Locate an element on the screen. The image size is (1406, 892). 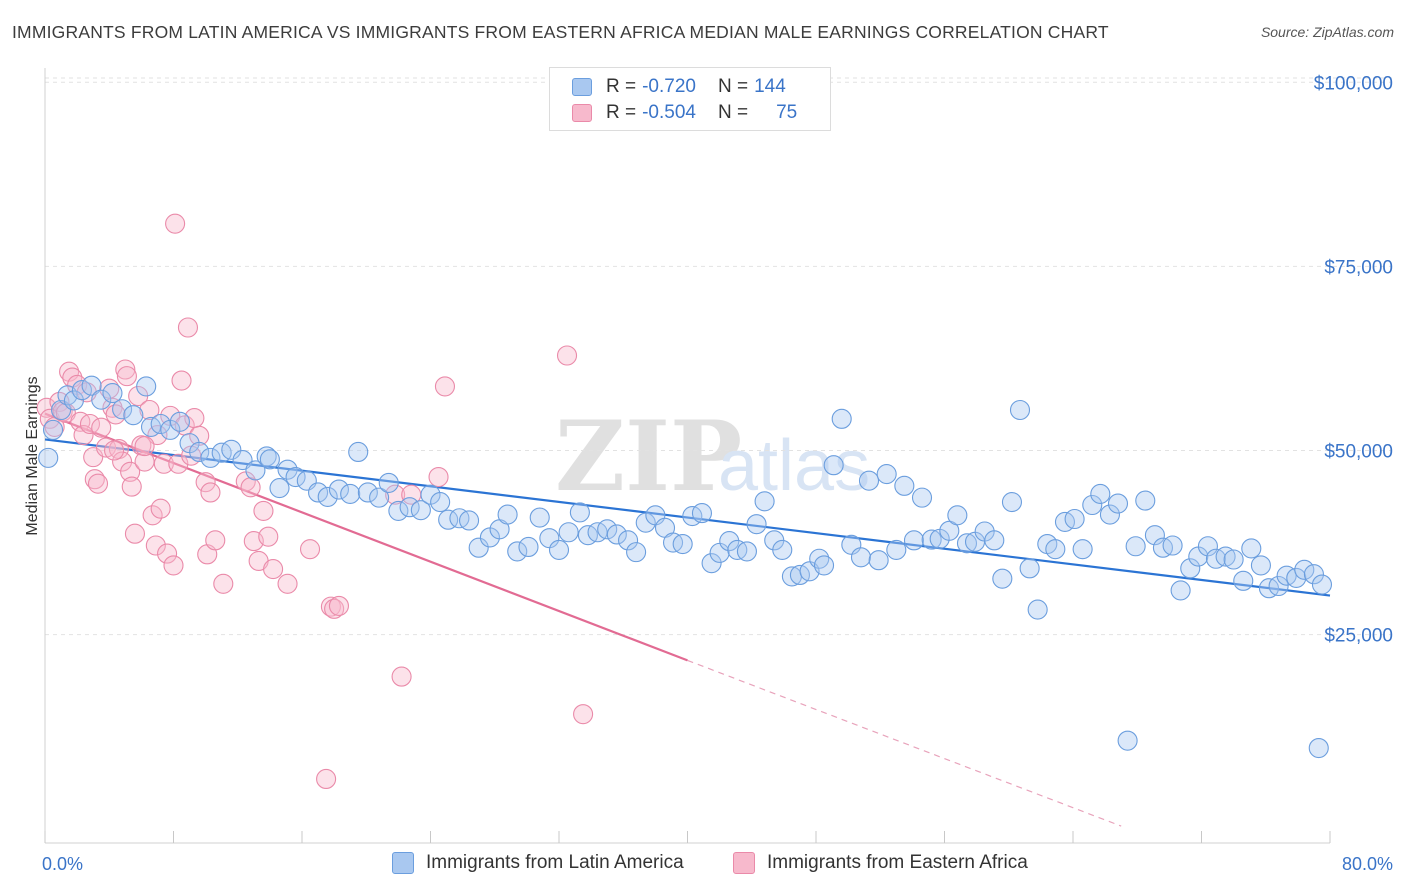
legend-swatch-latin-america is located at coordinates (582, 87).